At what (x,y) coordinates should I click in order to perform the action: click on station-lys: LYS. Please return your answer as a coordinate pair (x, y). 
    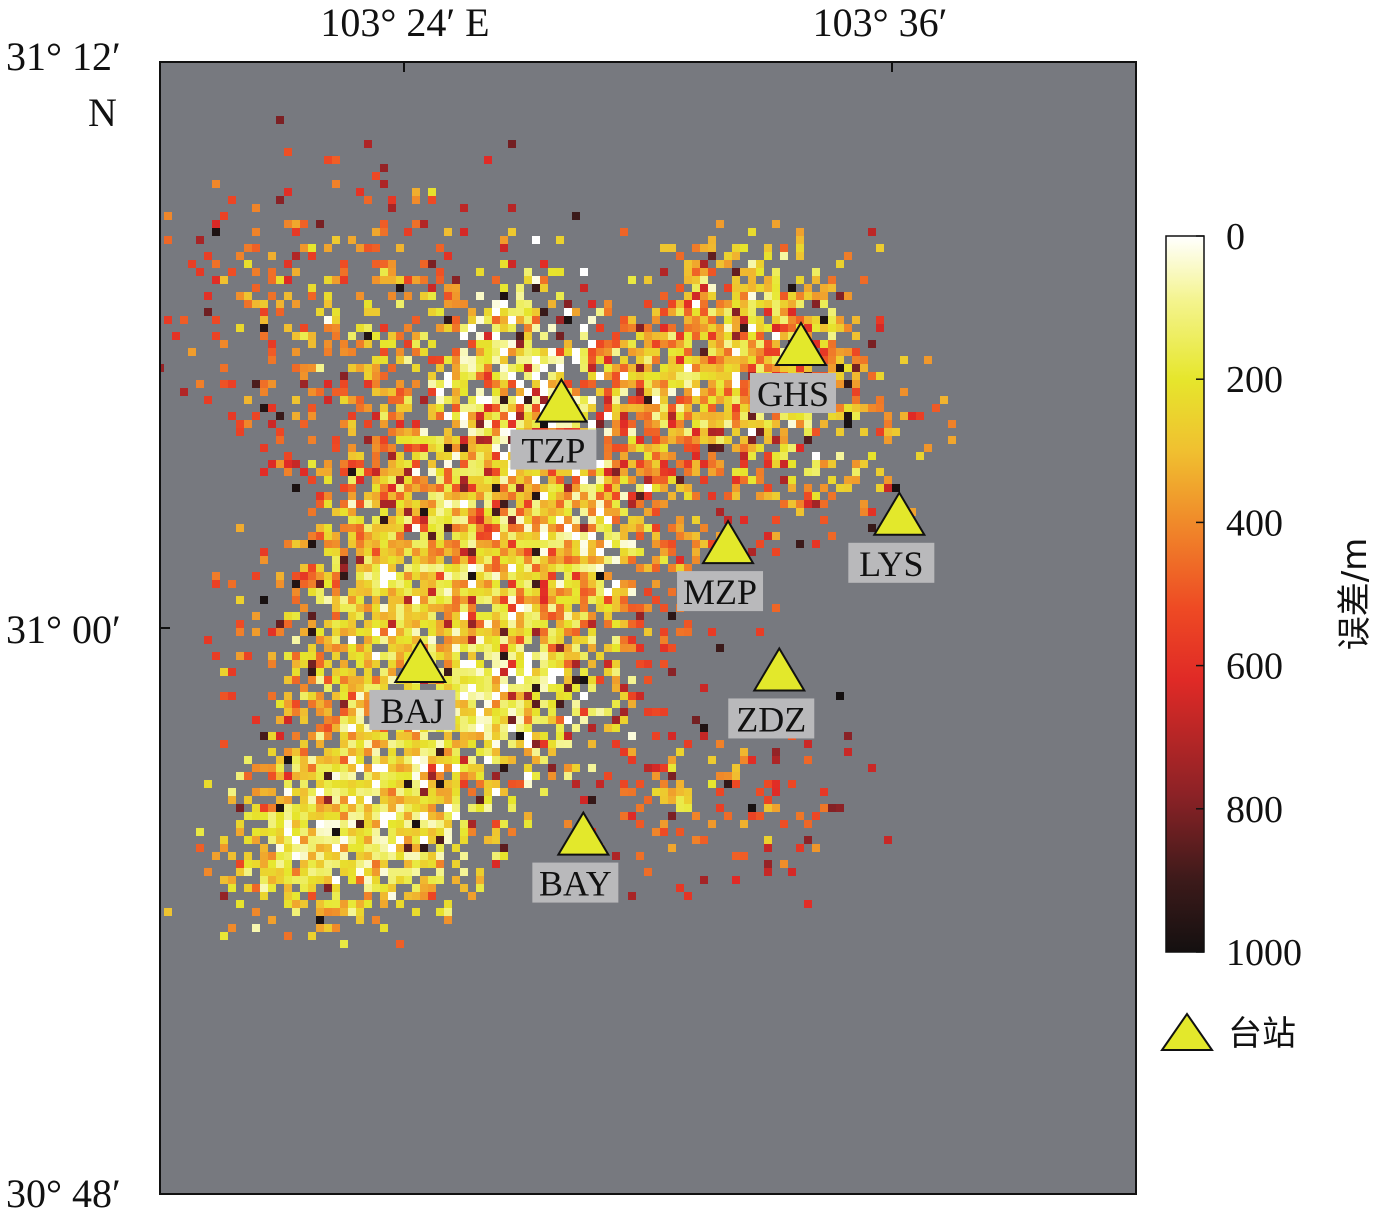
    Looking at the image, I should click on (891, 537).